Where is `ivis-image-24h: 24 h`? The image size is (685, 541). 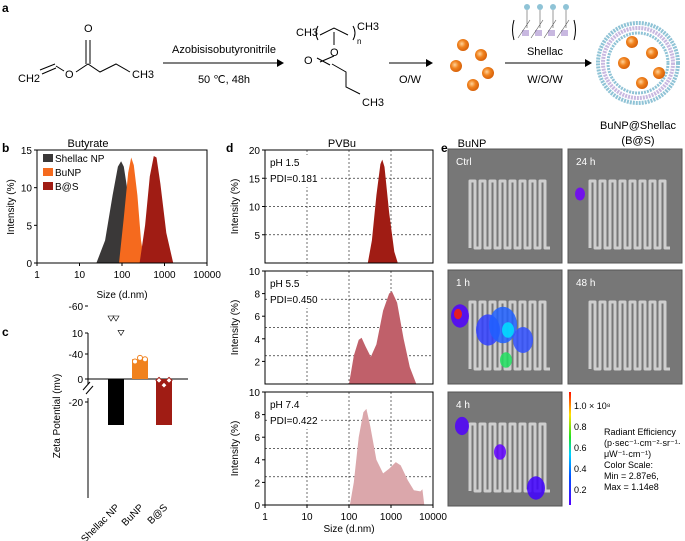
ivis-image-24h: 24 h is located at coordinates (625, 206).